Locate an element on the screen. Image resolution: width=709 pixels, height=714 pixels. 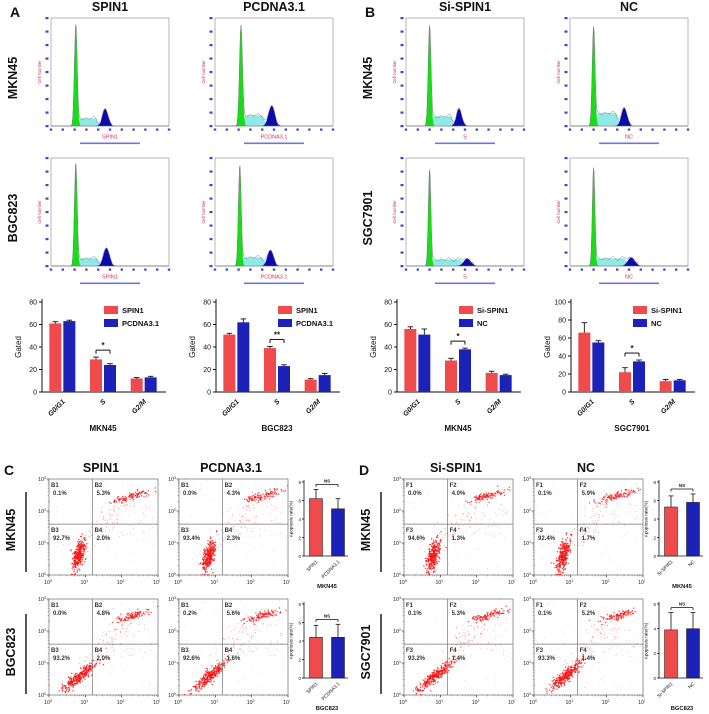
svg-text: 92.7% is located at coordinates (62, 539).